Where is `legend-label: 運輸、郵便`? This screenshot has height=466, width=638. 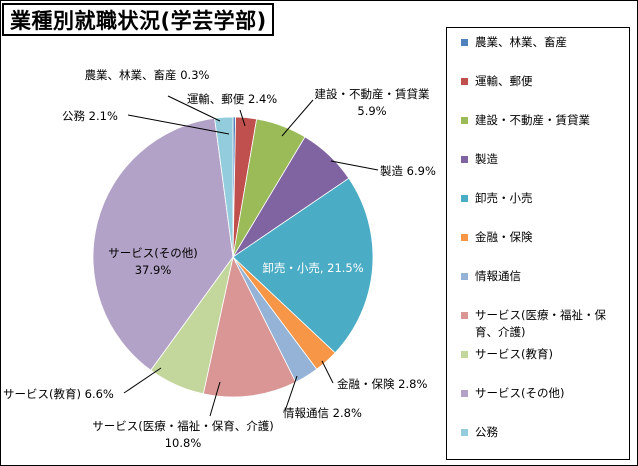
legend-label: 運輸、郵便 is located at coordinates (504, 81).